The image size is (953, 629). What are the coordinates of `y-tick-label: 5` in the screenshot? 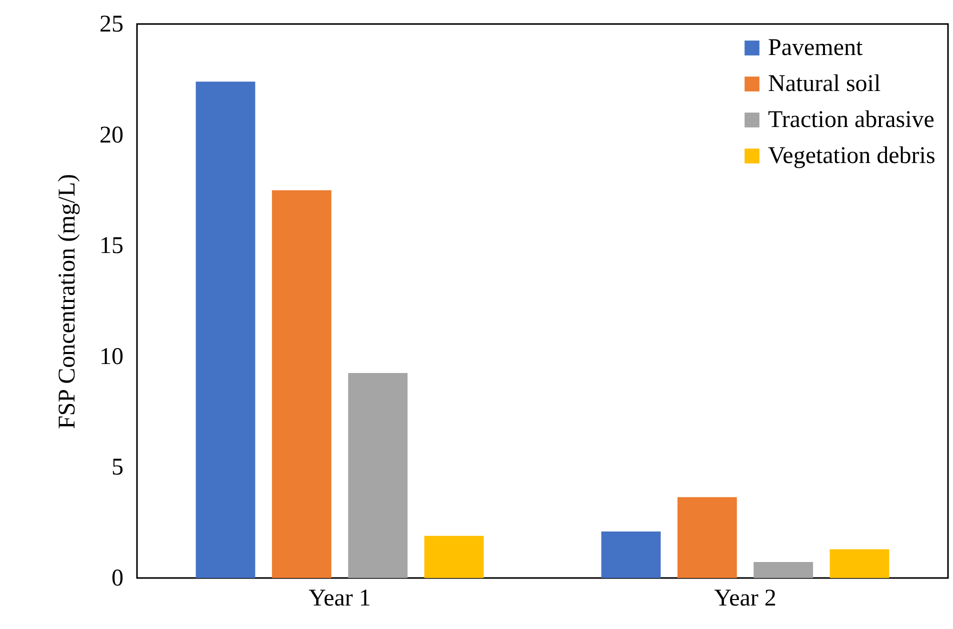 It's located at (118, 467).